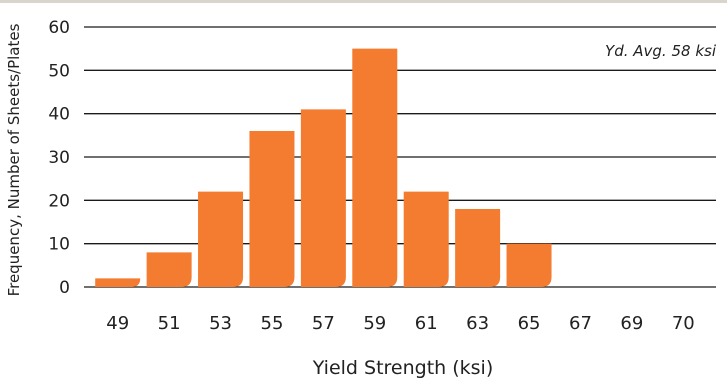 This screenshot has width=727, height=385. I want to click on y-tick-label: 40, so click(59, 115).